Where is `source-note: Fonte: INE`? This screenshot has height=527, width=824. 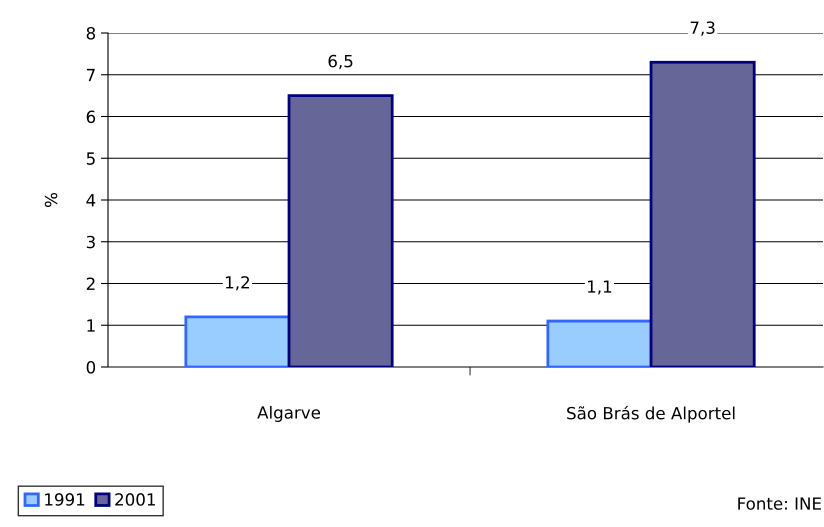 source-note: Fonte: INE is located at coordinates (779, 503).